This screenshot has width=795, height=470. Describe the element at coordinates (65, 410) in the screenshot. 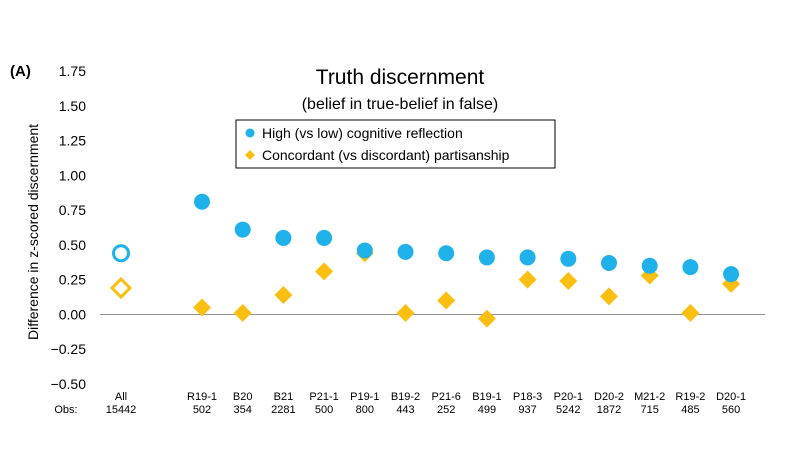

I see `obs-label: Obs:` at that location.